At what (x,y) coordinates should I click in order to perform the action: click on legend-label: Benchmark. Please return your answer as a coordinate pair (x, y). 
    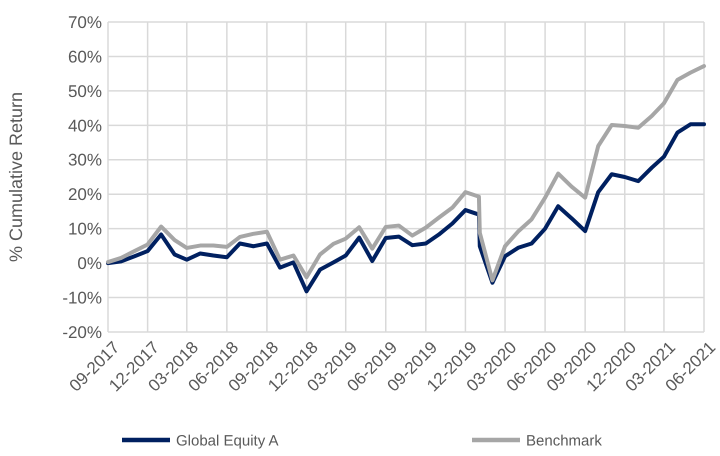
    Looking at the image, I should click on (564, 441).